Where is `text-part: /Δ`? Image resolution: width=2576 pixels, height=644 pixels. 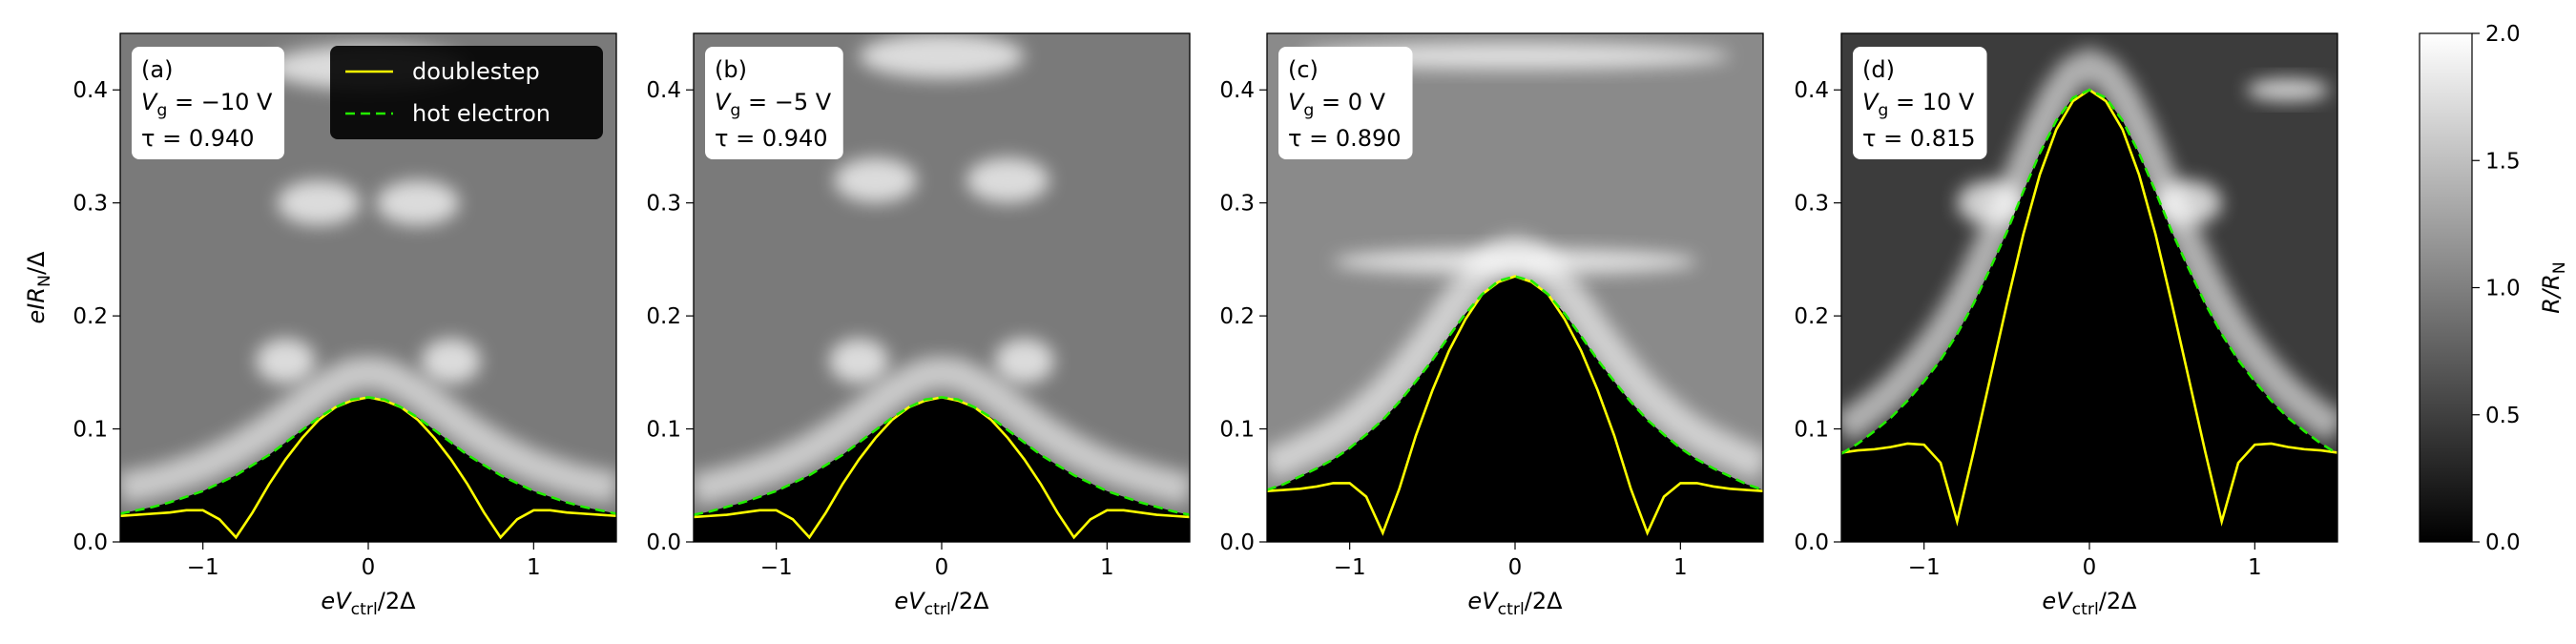
text-part: /Δ is located at coordinates (36, 263).